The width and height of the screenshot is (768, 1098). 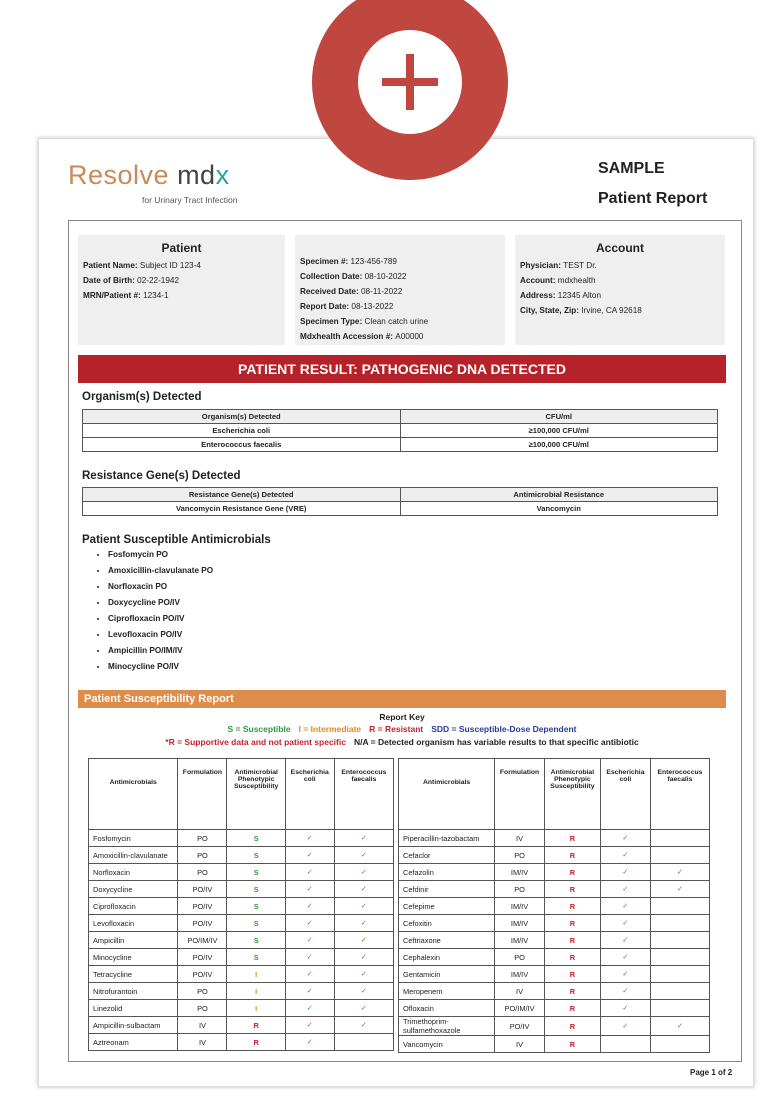 What do you see at coordinates (631, 168) in the screenshot?
I see `sample: SAMPLE` at bounding box center [631, 168].